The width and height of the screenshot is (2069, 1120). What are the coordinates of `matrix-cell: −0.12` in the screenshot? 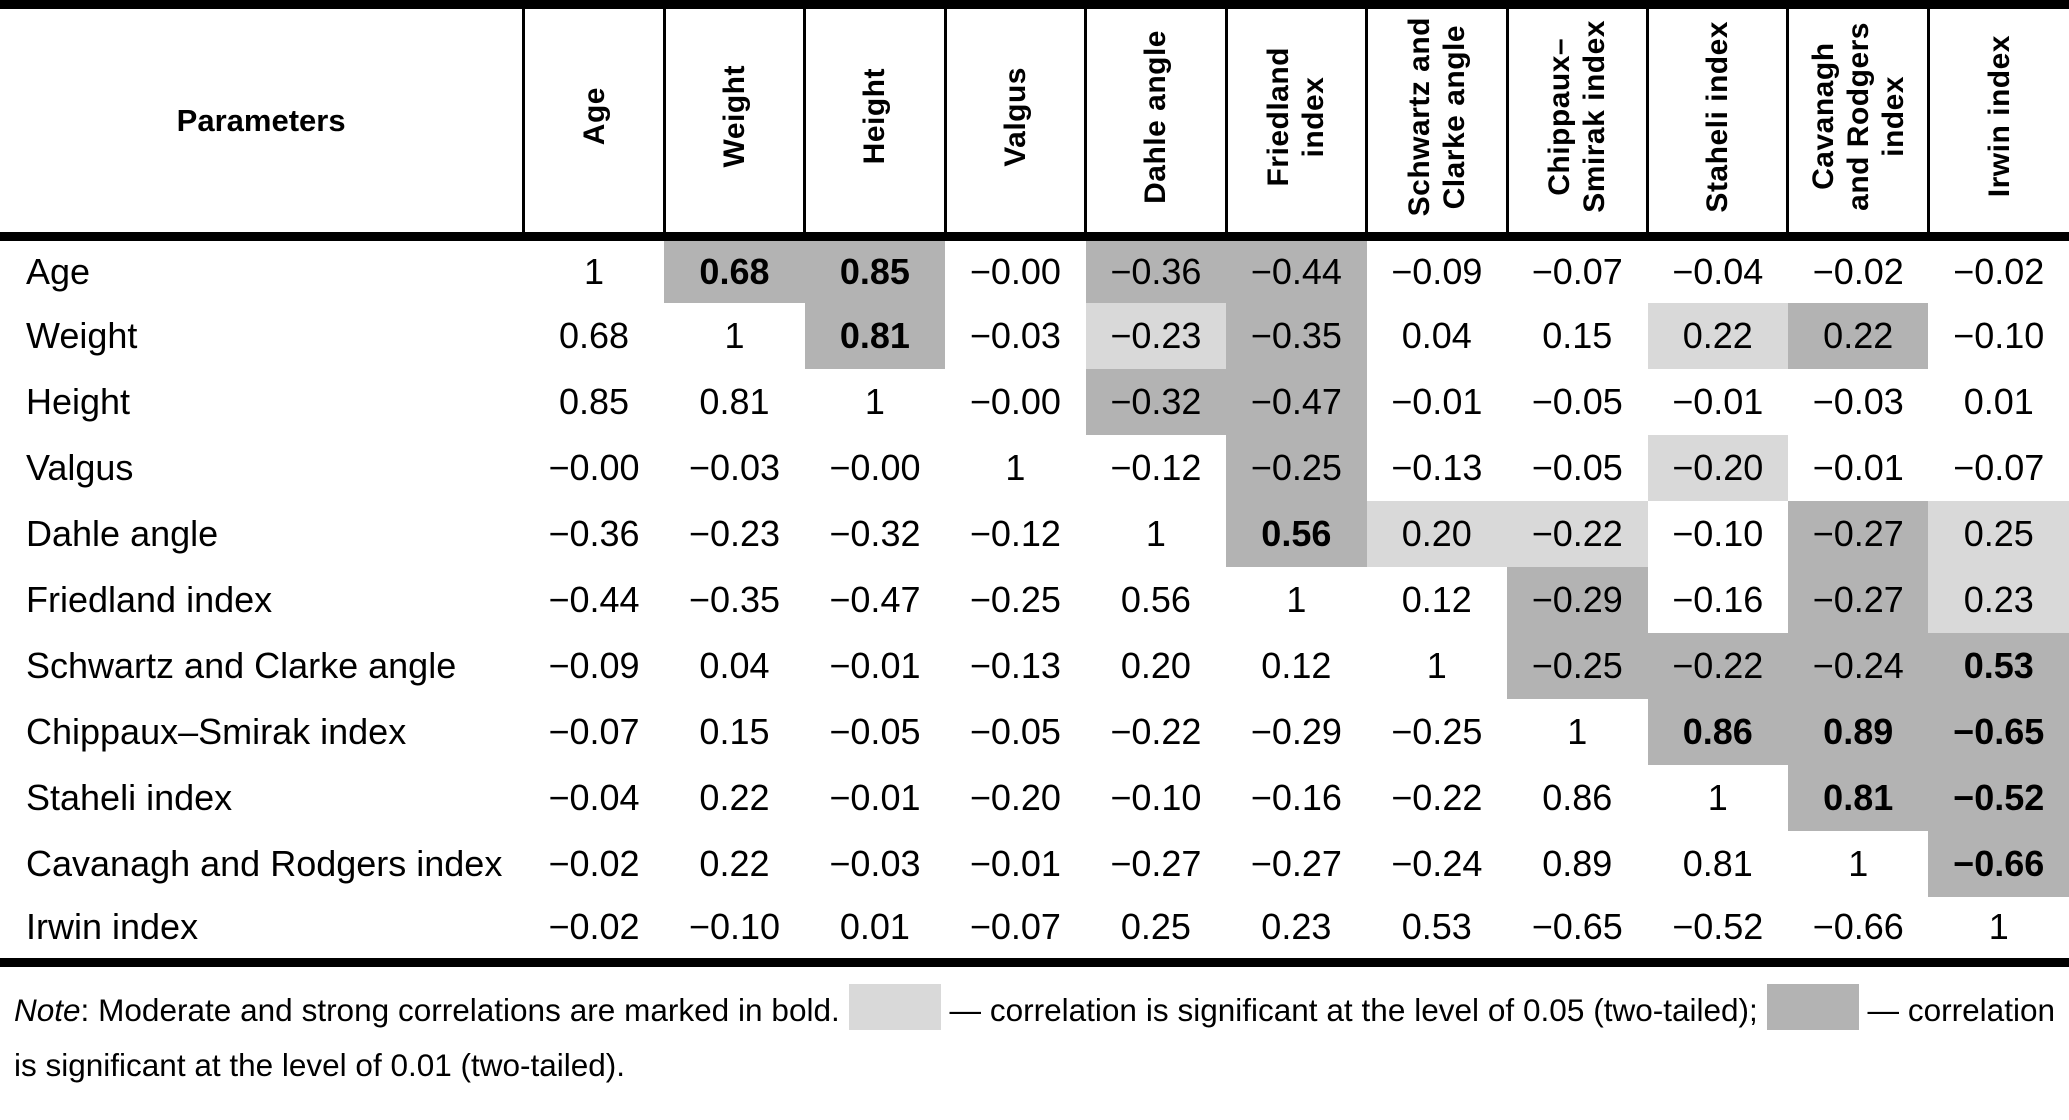 It's located at (1156, 467).